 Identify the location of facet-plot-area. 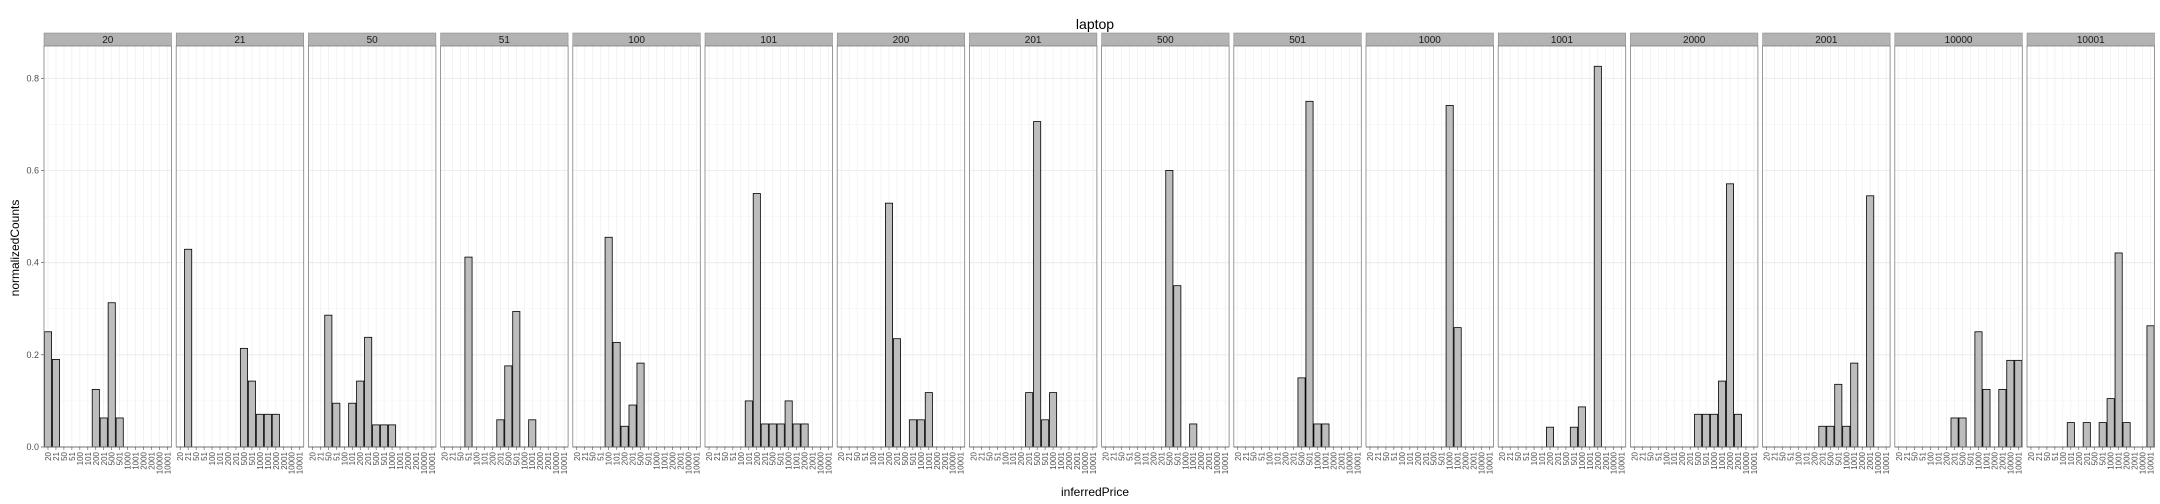
(1562, 246).